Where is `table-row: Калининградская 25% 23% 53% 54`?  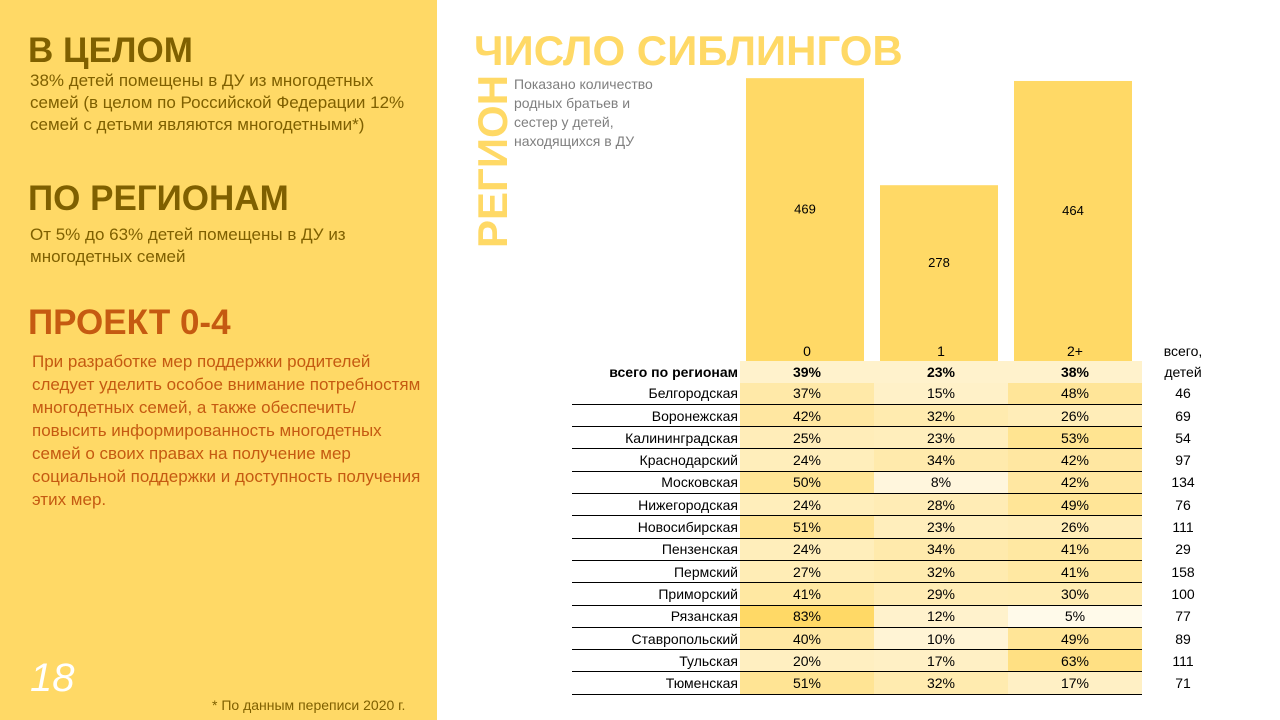
table-row: Калининградская 25% 23% 53% 54 is located at coordinates (898, 438).